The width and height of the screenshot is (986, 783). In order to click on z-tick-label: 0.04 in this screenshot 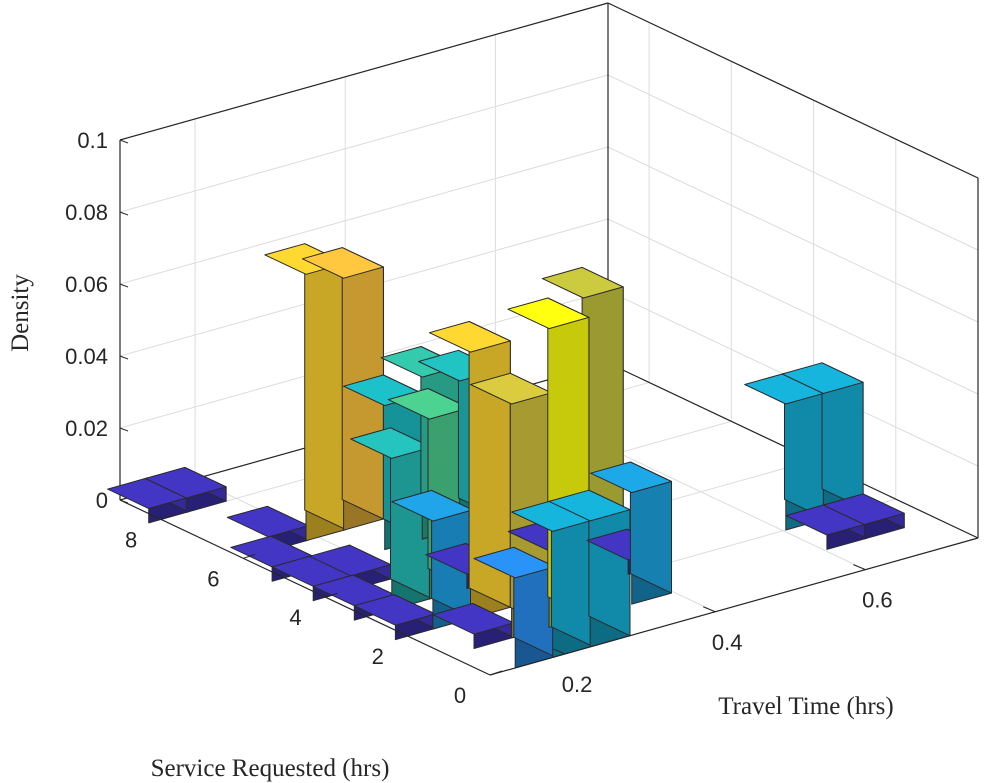, I will do `click(86, 356)`.